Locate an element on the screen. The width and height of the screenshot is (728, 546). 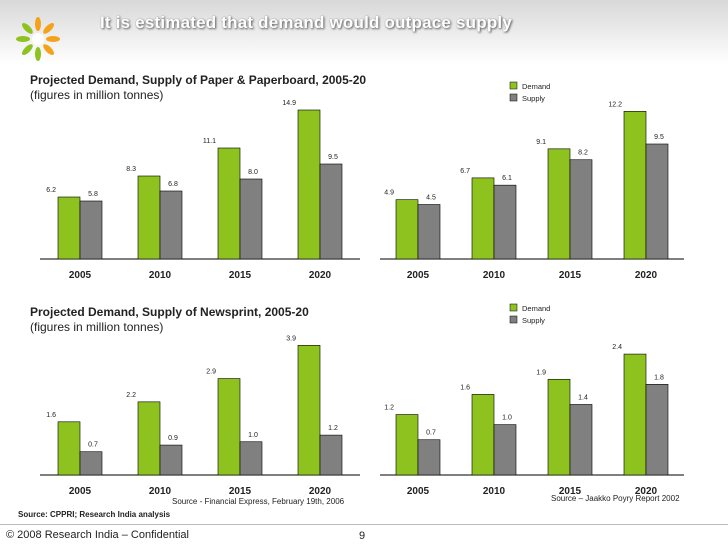
data-label-supply-2010: 6.8 is located at coordinates (173, 184).